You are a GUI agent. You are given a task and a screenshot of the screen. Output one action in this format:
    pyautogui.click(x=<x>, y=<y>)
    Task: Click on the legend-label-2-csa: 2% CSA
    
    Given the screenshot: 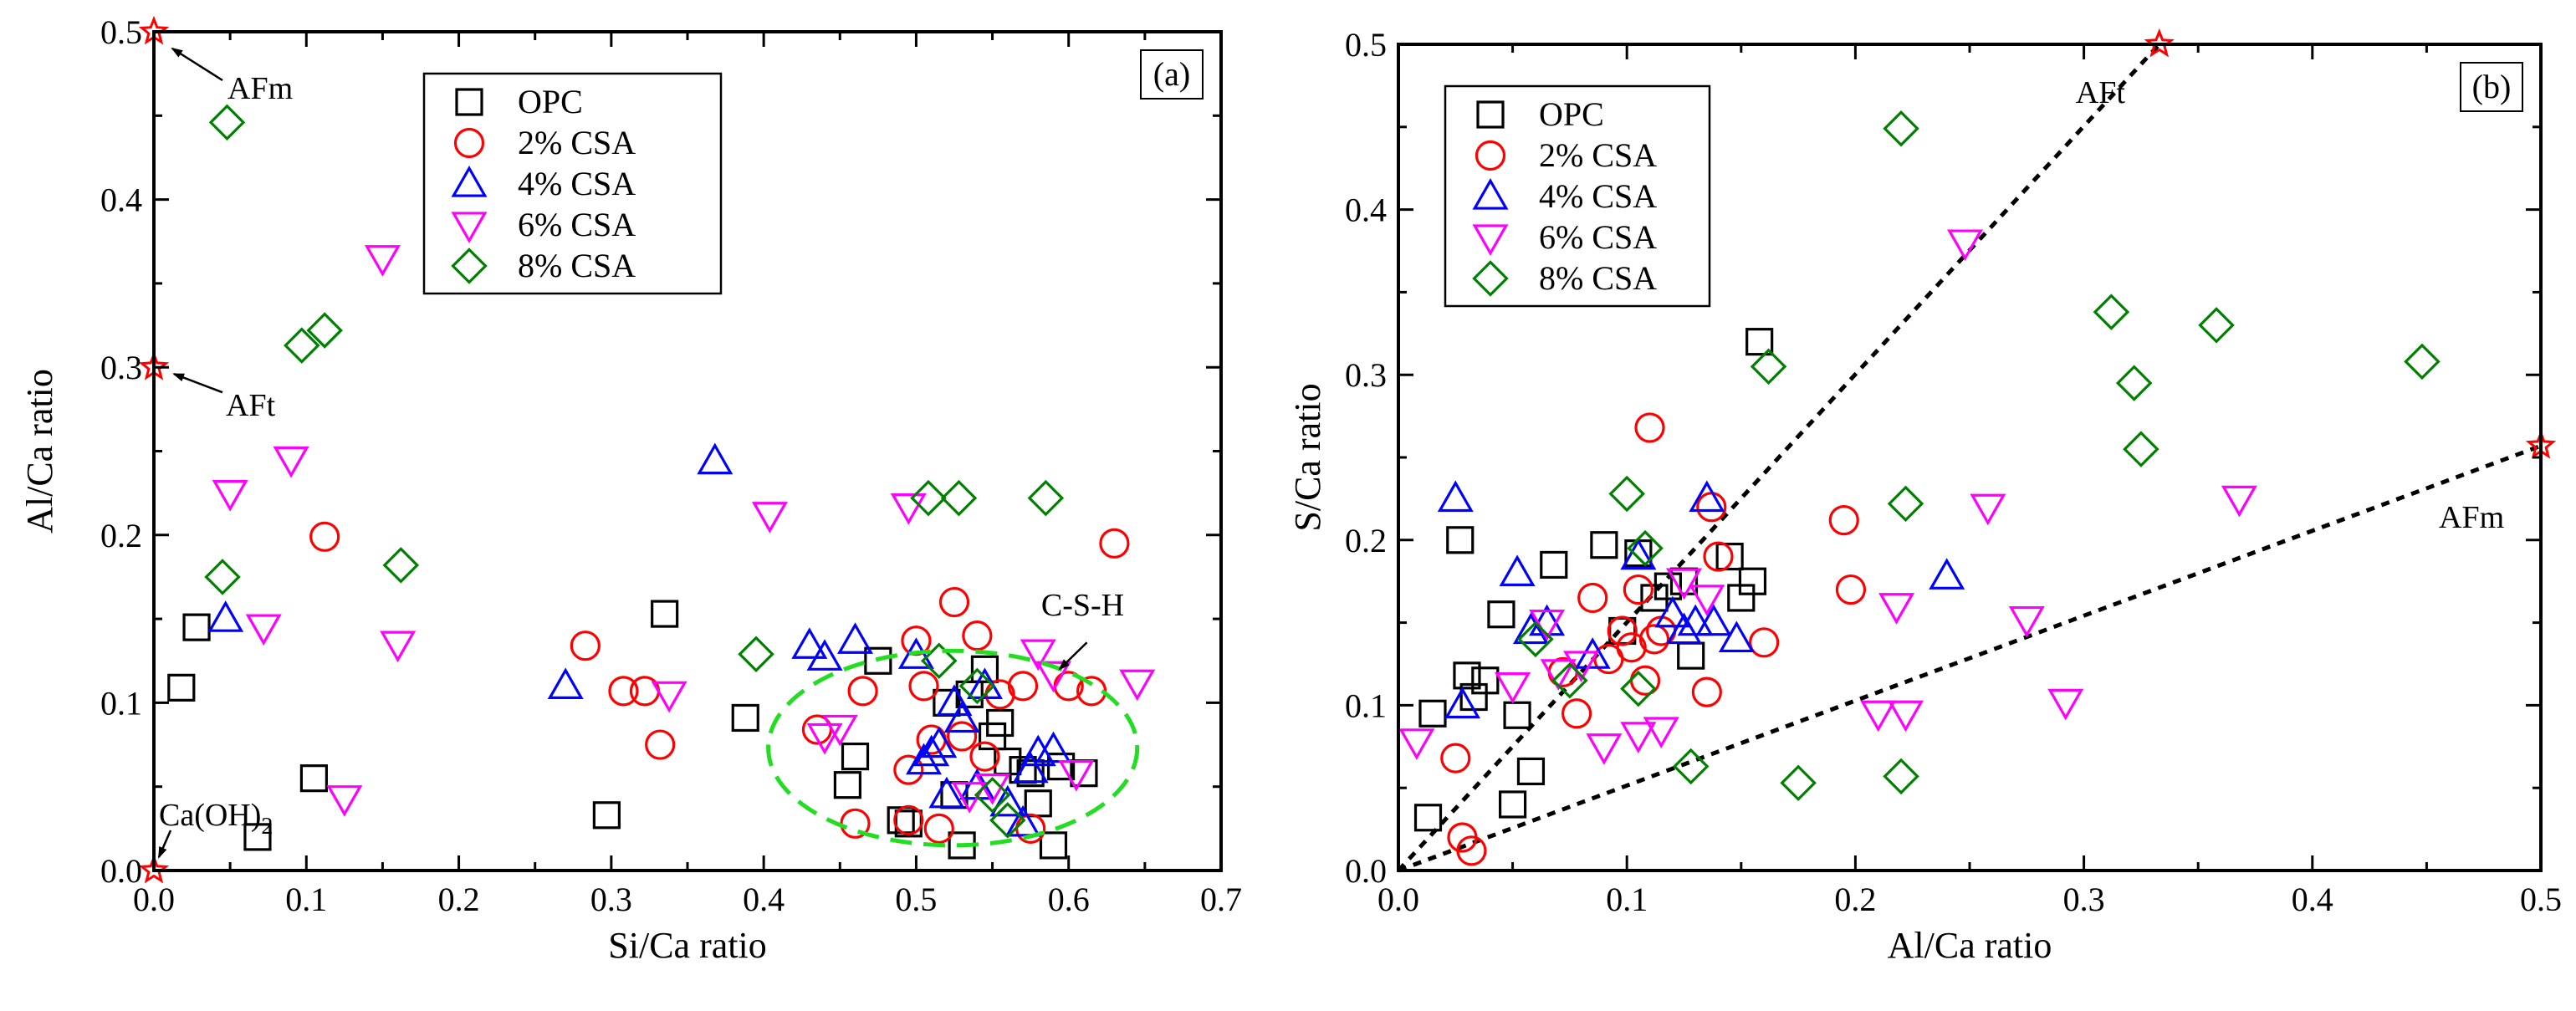 What is the action you would take?
    pyautogui.click(x=1598, y=155)
    